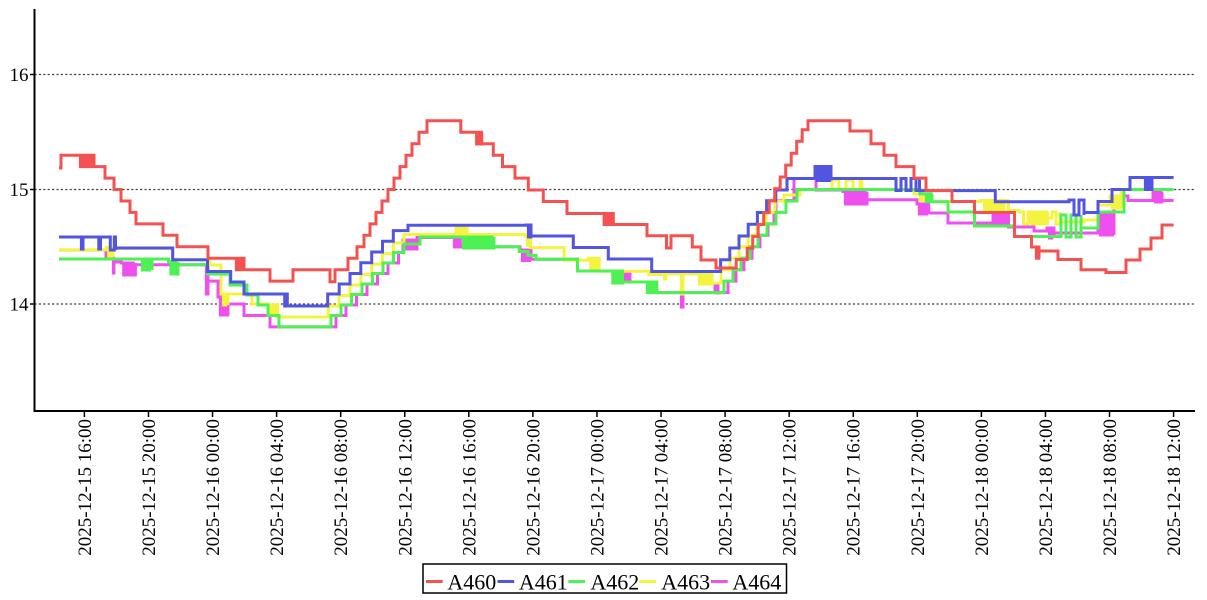 This screenshot has height=600, width=1207. What do you see at coordinates (20, 304) in the screenshot?
I see `svg-text: 14` at bounding box center [20, 304].